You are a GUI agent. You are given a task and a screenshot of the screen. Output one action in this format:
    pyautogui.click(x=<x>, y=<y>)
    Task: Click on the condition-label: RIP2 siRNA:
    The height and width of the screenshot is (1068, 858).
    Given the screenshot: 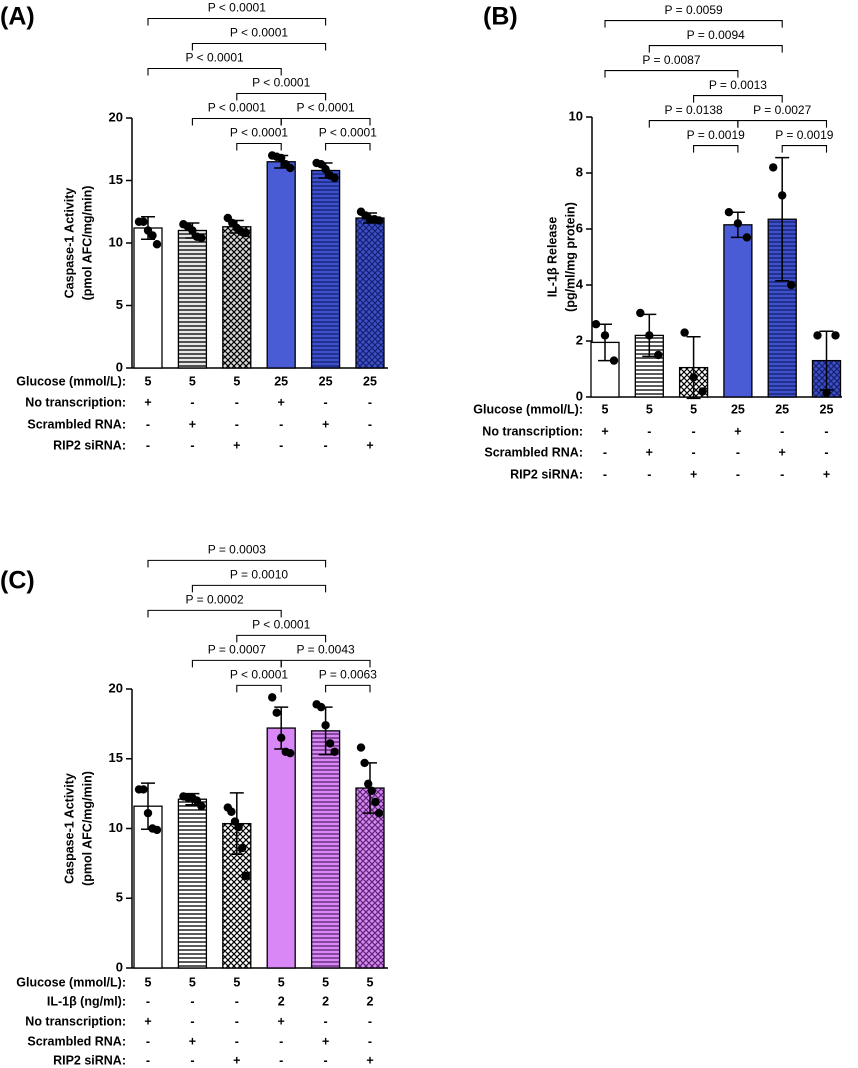 What is the action you would take?
    pyautogui.click(x=546, y=474)
    